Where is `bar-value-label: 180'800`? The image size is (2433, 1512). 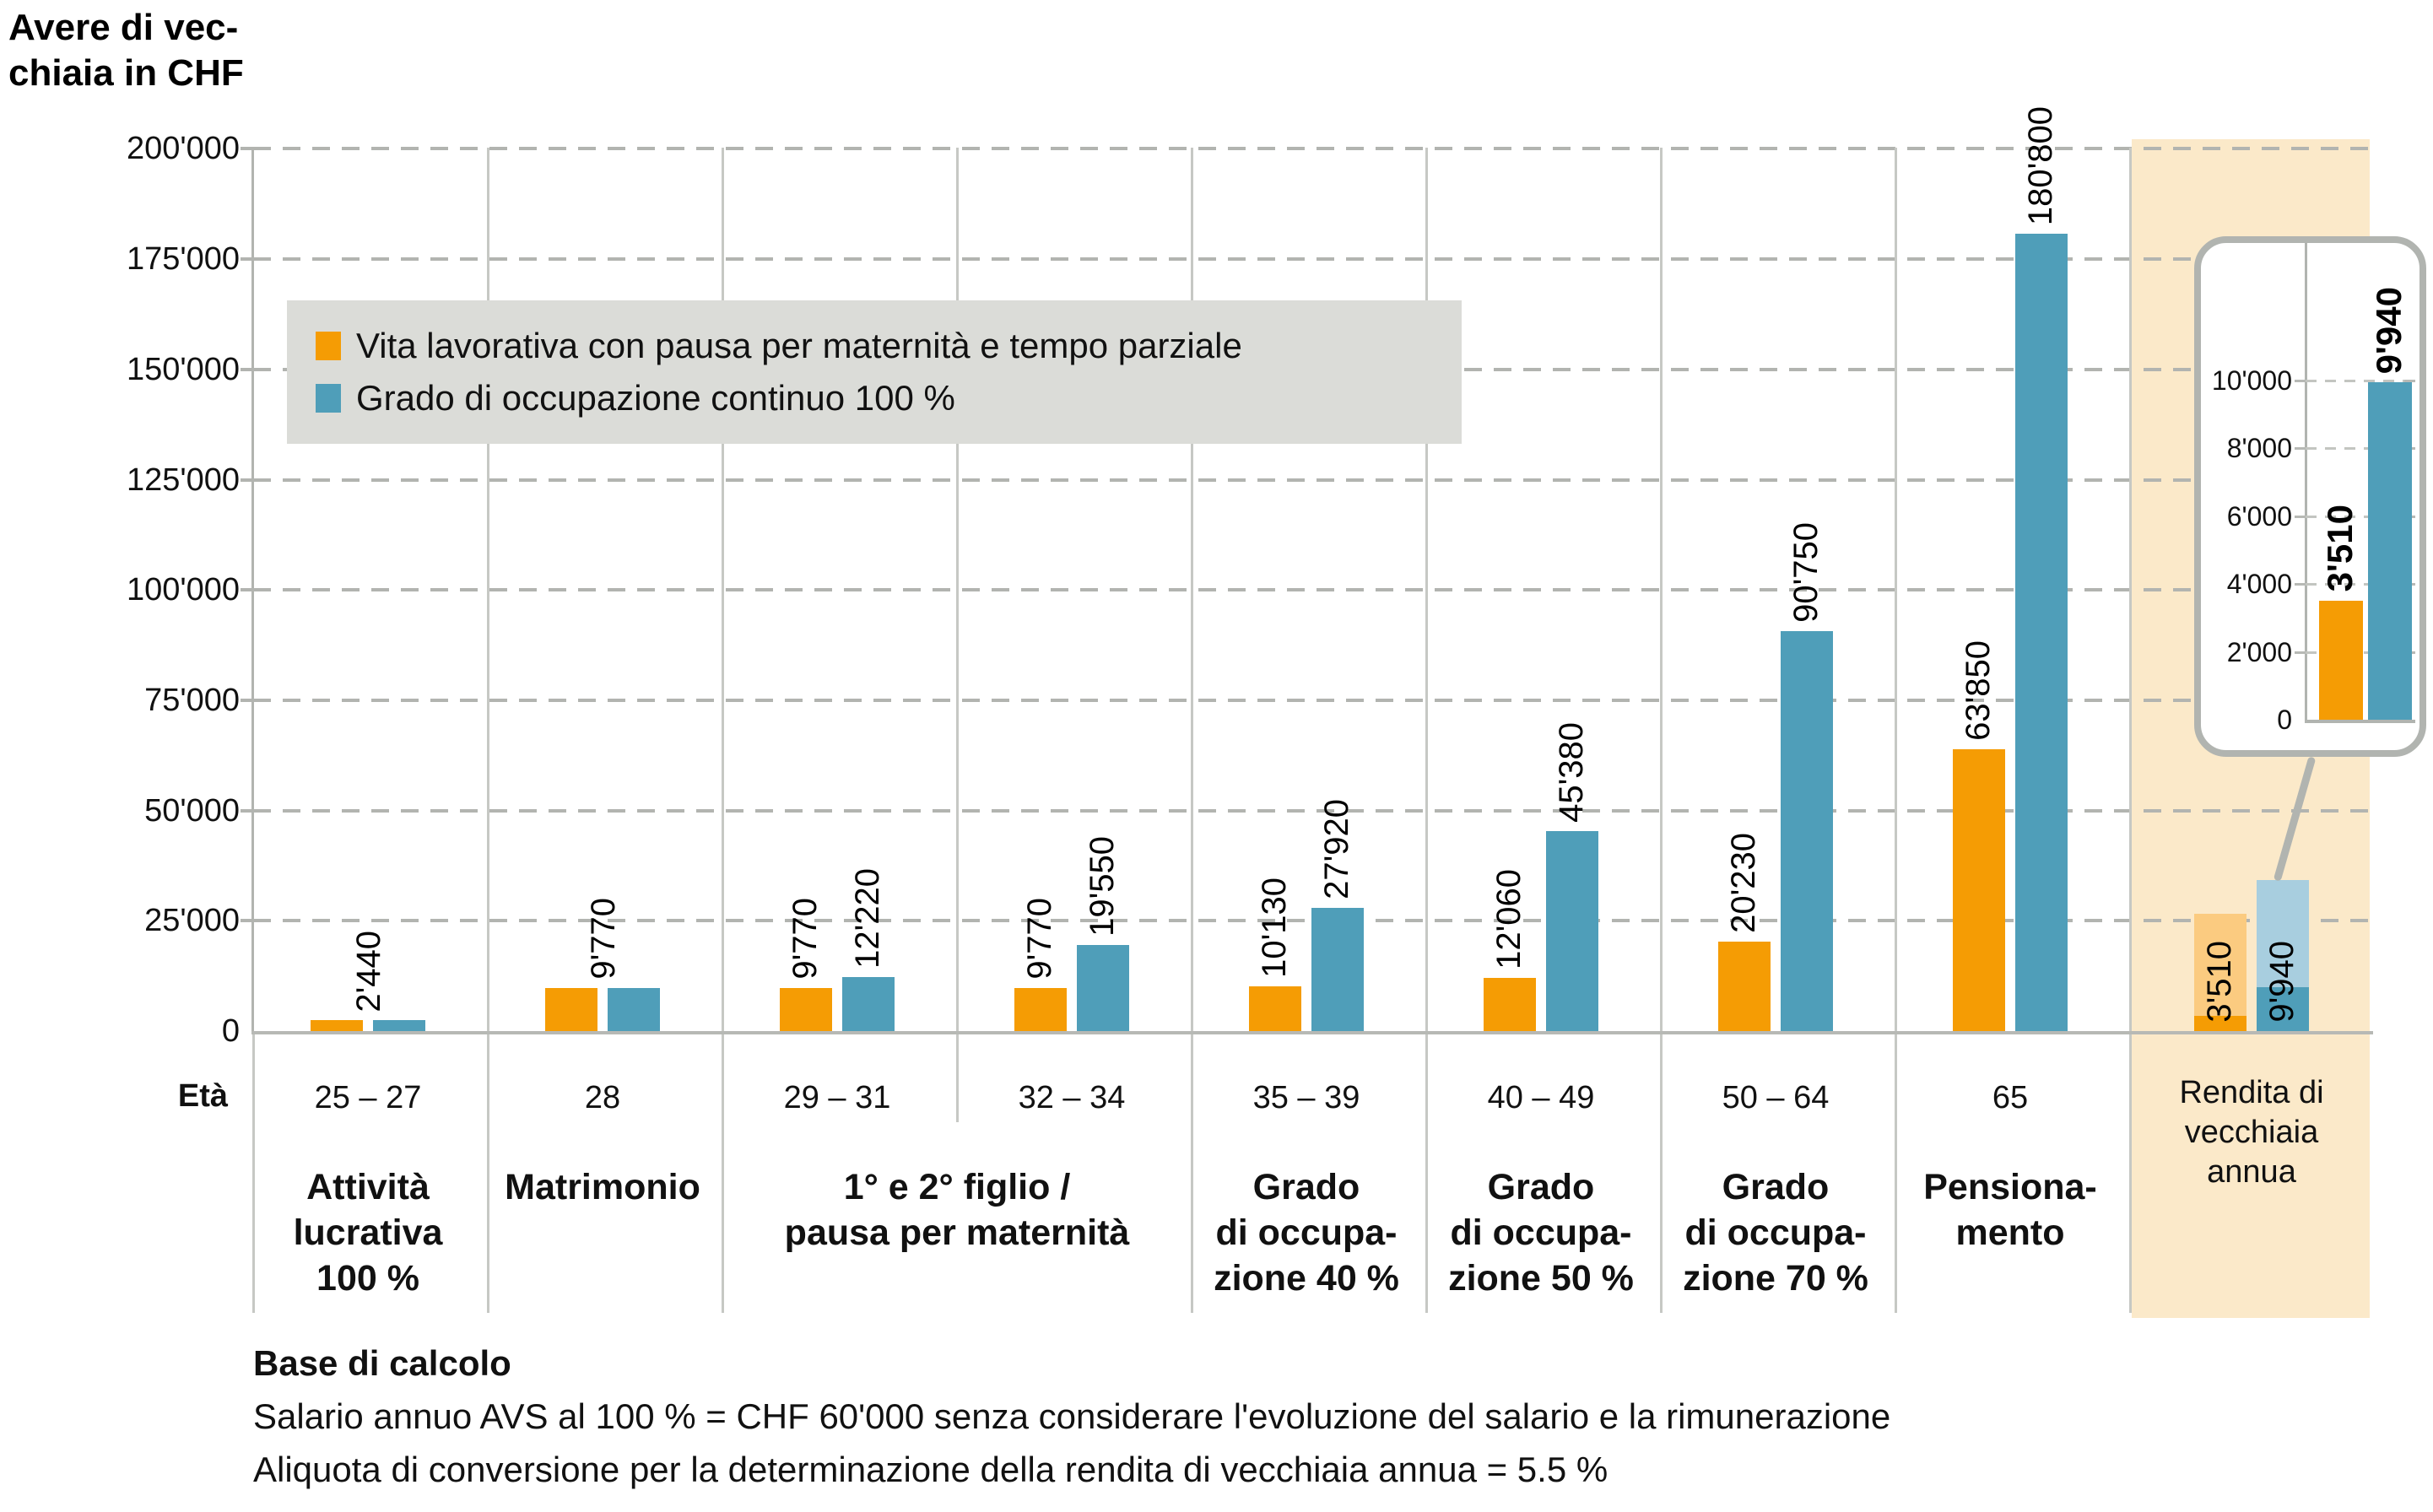
bar-value-label: 180'800 is located at coordinates (2040, 165).